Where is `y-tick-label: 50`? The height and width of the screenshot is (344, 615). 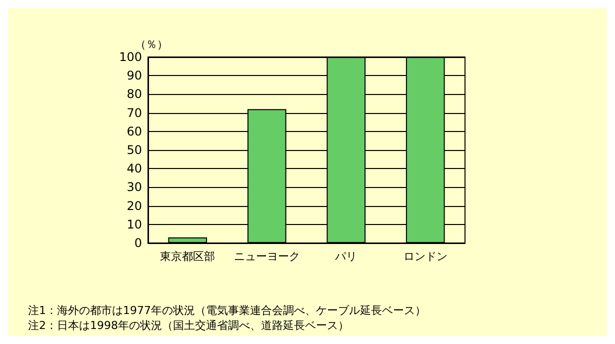
y-tick-label: 50 is located at coordinates (134, 150).